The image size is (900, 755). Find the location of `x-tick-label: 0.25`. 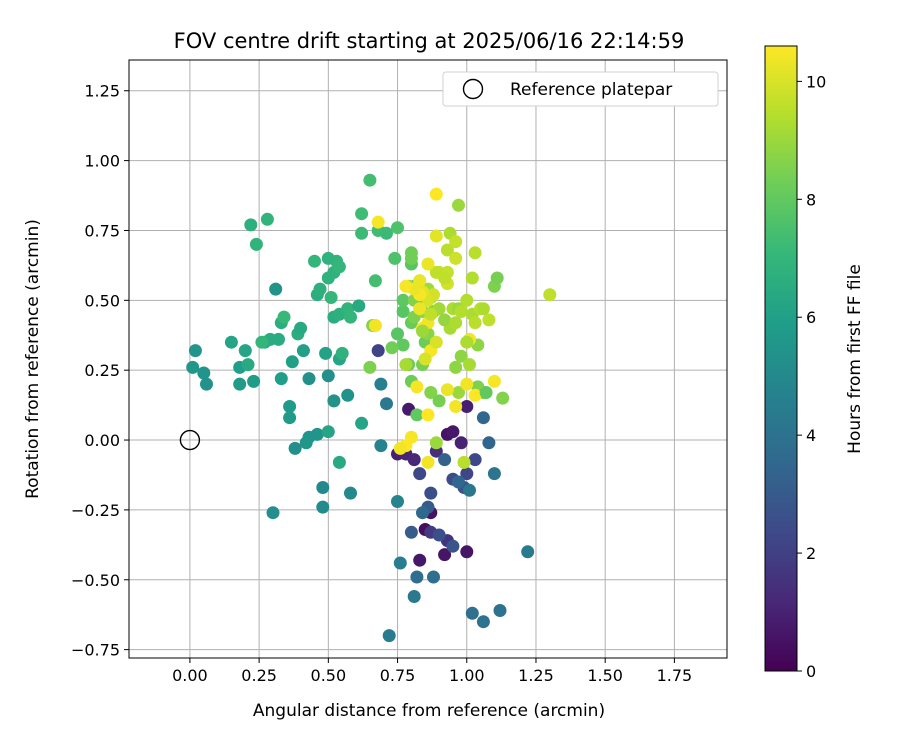

x-tick-label: 0.25 is located at coordinates (259, 675).